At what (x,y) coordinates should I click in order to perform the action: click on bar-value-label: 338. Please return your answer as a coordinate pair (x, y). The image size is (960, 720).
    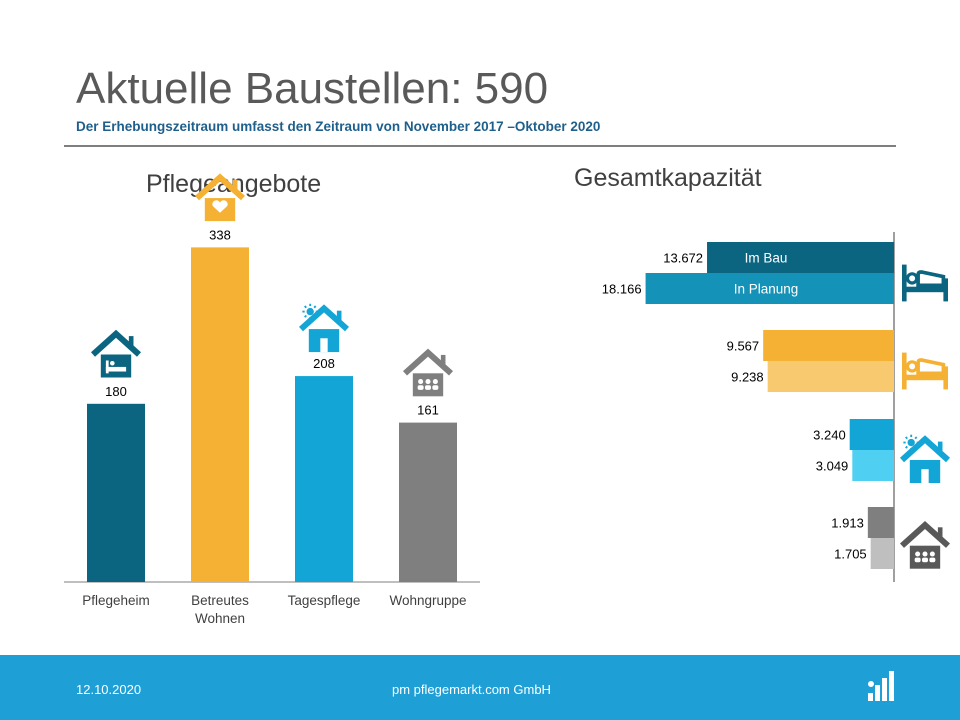
    Looking at the image, I should click on (220, 234).